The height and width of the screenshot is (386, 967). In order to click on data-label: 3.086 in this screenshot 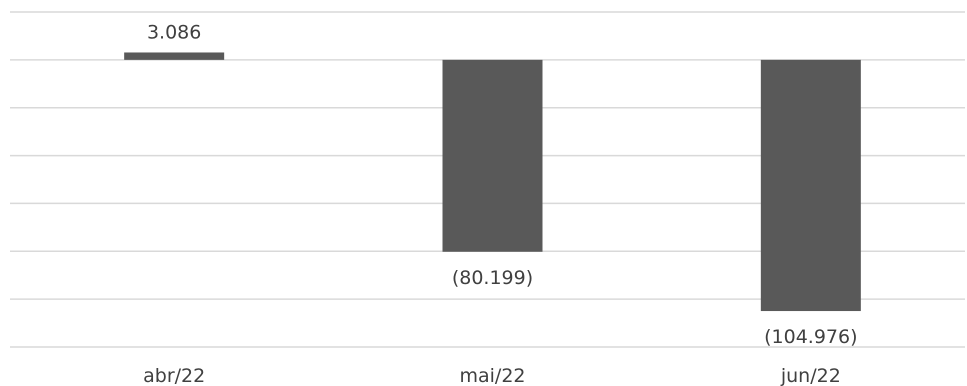, I will do `click(174, 32)`.